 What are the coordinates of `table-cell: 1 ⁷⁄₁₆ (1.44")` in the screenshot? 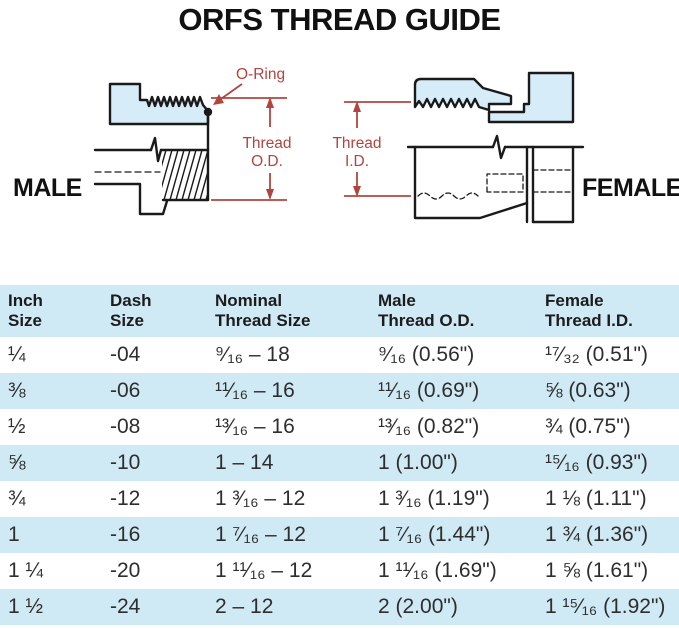 It's located at (434, 534).